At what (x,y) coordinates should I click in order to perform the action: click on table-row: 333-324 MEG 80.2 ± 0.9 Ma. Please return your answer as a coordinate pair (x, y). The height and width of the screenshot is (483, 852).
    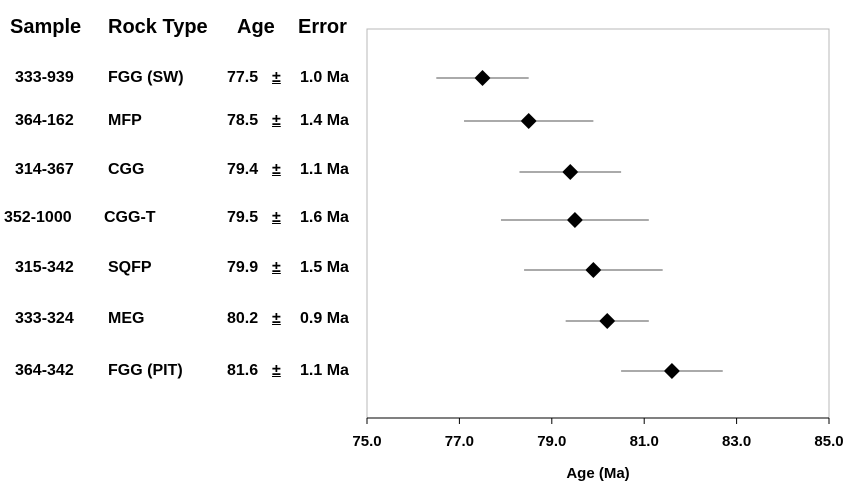
    Looking at the image, I should click on (185, 319).